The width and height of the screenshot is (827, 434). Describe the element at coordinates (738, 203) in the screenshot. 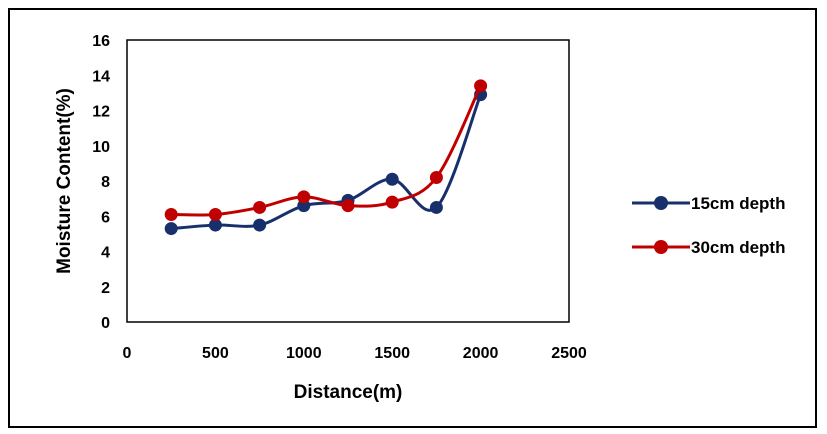

I see `legend-label: 15cm depth` at that location.